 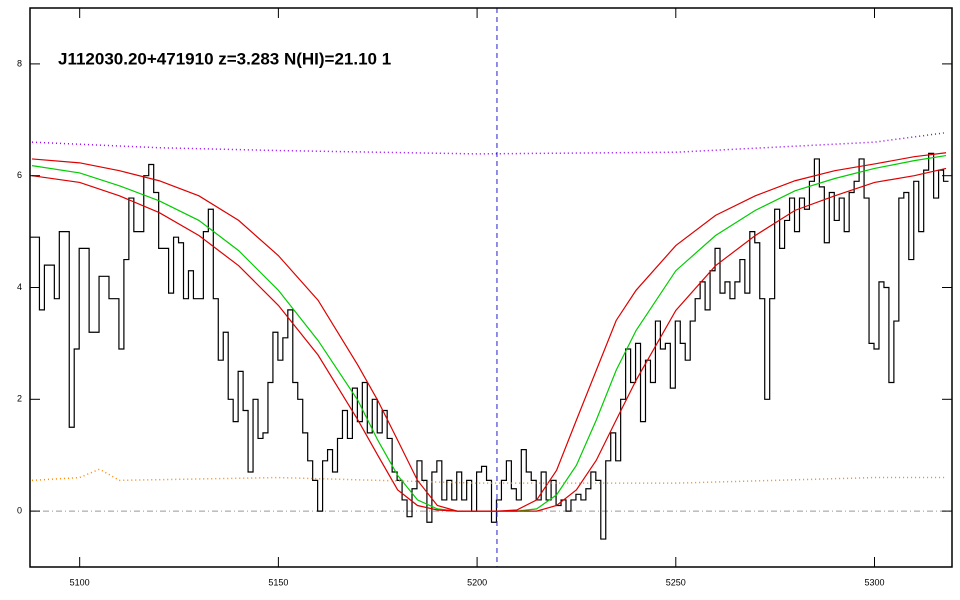 I want to click on x-tick-label: 5300, so click(x=874, y=582).